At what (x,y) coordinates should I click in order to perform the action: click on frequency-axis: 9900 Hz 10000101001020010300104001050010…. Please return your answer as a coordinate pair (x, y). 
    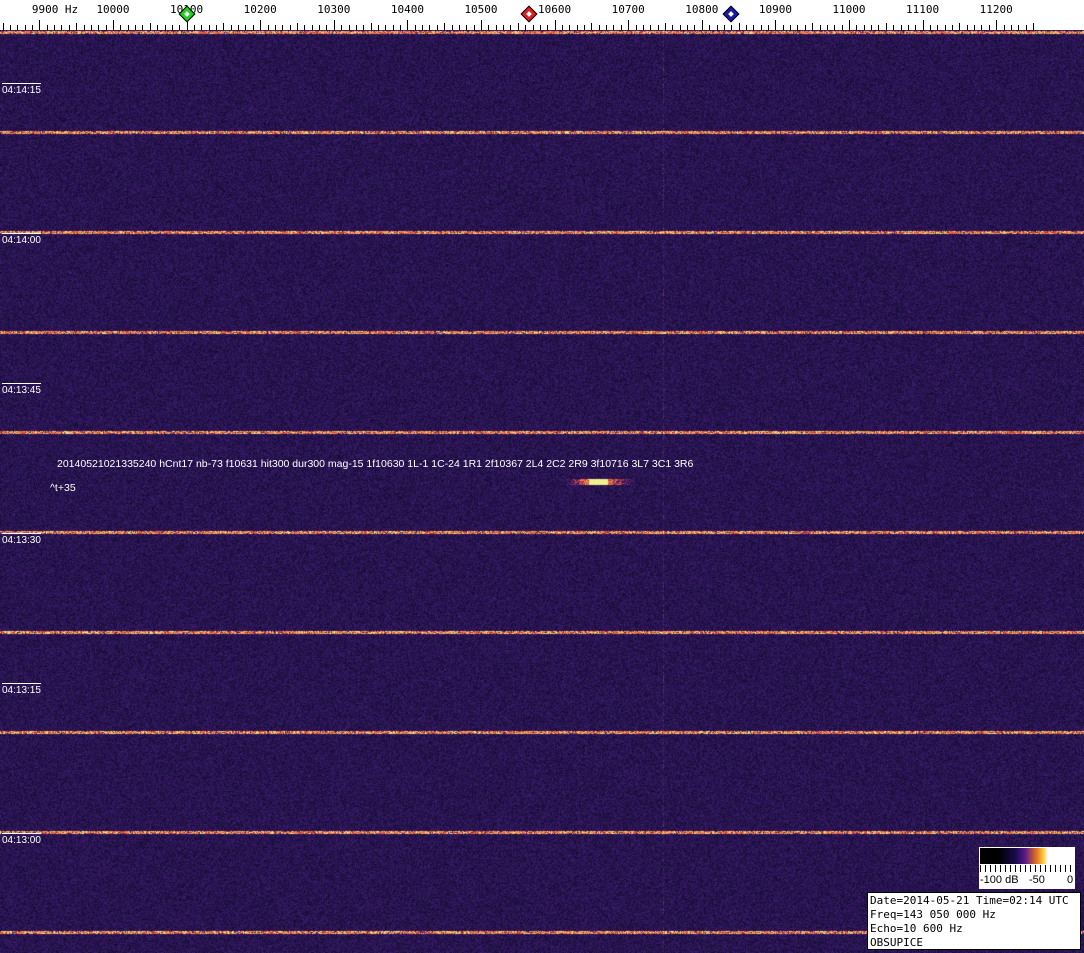
    Looking at the image, I should click on (542, 15).